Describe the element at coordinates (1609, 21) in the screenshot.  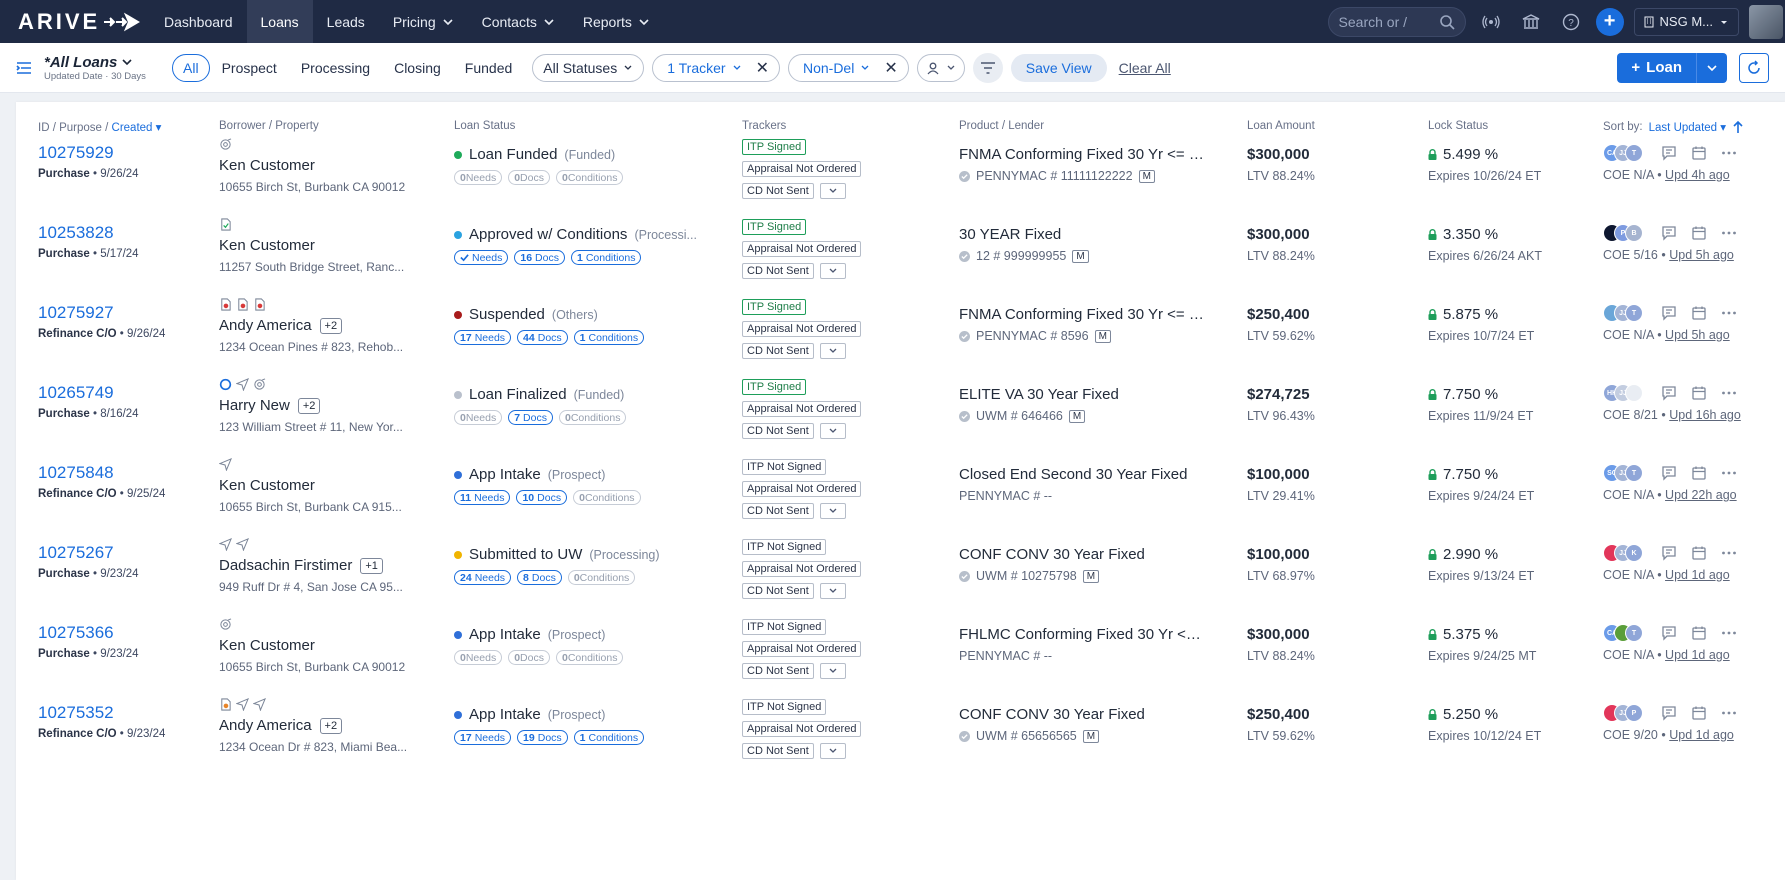
I see `quick-add-button: +` at that location.